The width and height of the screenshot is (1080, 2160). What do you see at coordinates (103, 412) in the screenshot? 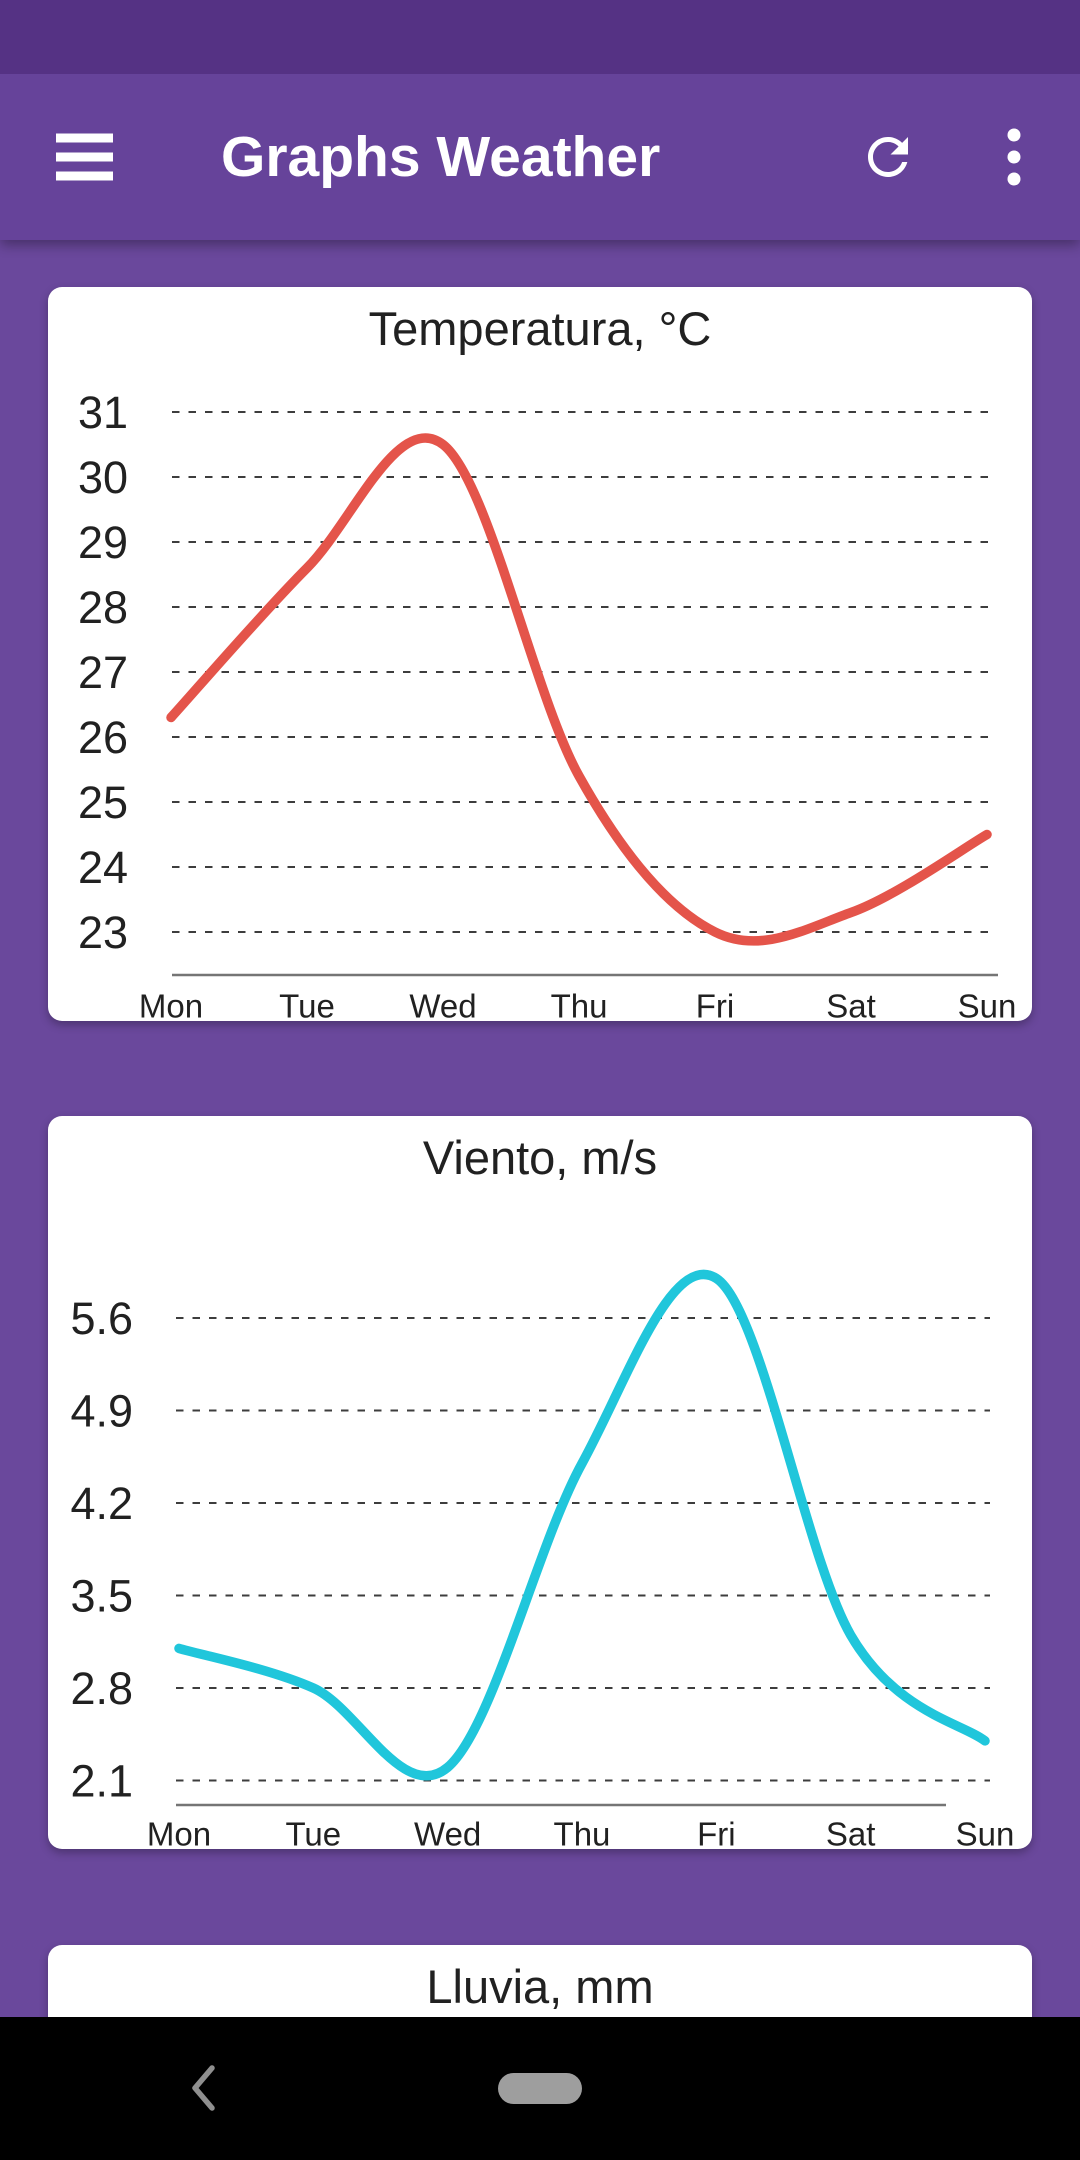
I see `svg-text: 31` at bounding box center [103, 412].